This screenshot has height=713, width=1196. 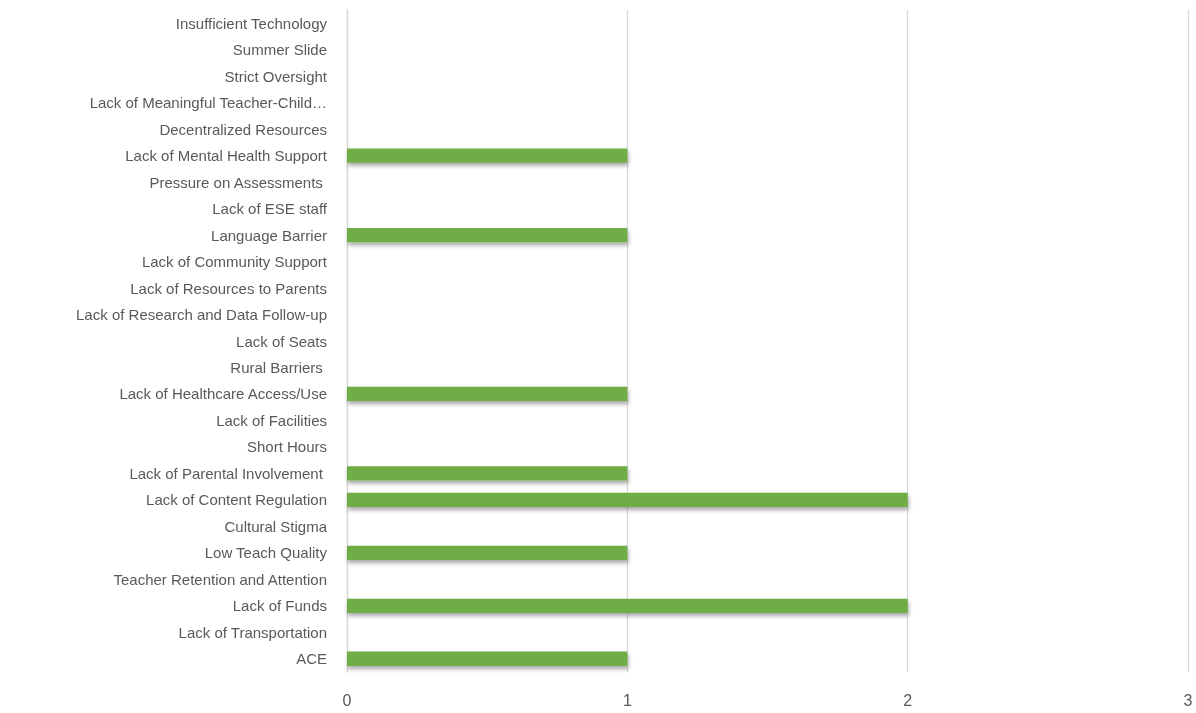 I want to click on y-tick-label: Pressure on Assessments, so click(x=238, y=182).